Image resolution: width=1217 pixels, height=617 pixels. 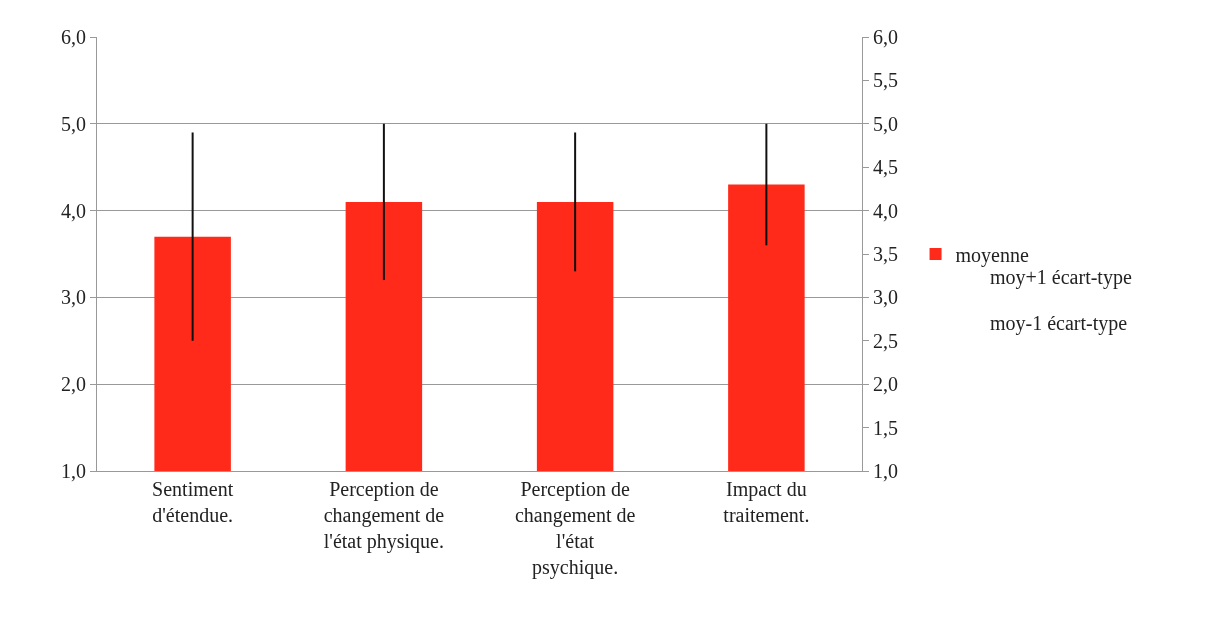 I want to click on y-tick-label: 3,0, so click(x=73, y=297).